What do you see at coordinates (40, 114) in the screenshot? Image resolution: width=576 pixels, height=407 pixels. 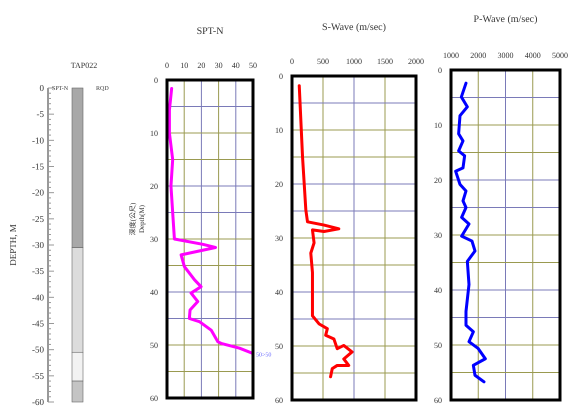 I see `y-tick-label: -5` at bounding box center [40, 114].